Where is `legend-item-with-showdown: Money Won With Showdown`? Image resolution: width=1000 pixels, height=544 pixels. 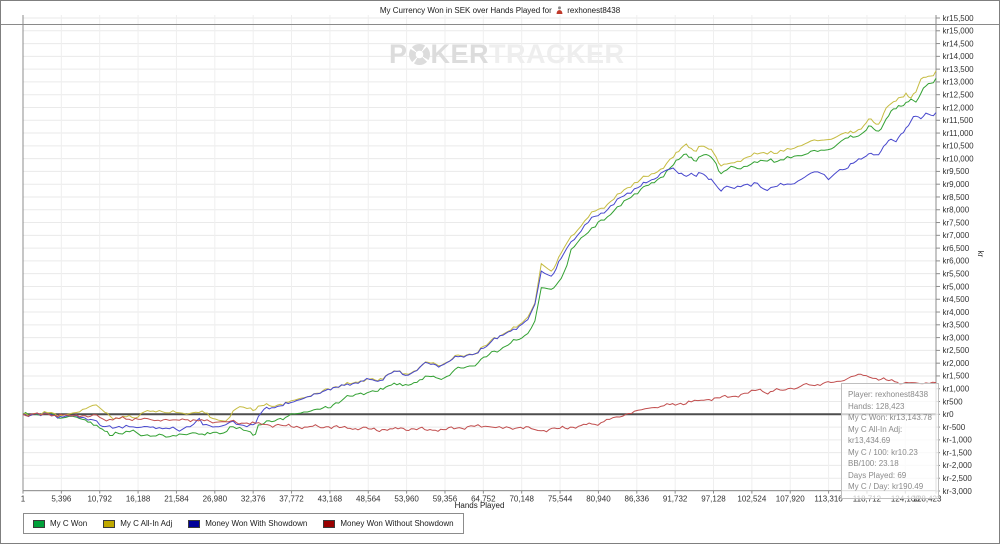
legend-item-with-showdown: Money Won With Showdown is located at coordinates (247, 523).